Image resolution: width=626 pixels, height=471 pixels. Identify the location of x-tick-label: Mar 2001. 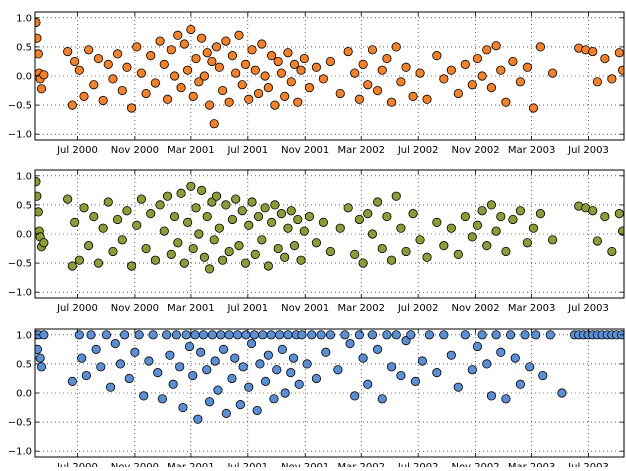
(191, 308).